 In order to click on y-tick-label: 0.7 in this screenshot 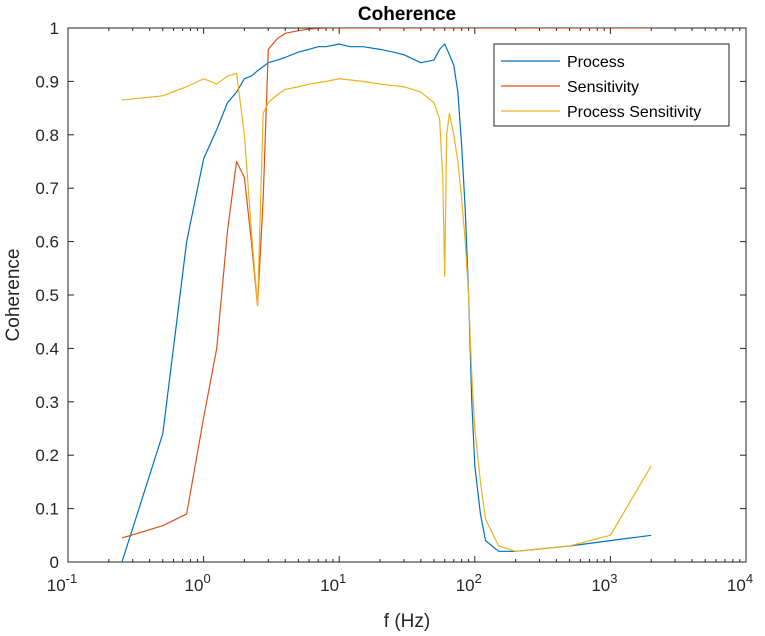, I will do `click(47, 188)`.